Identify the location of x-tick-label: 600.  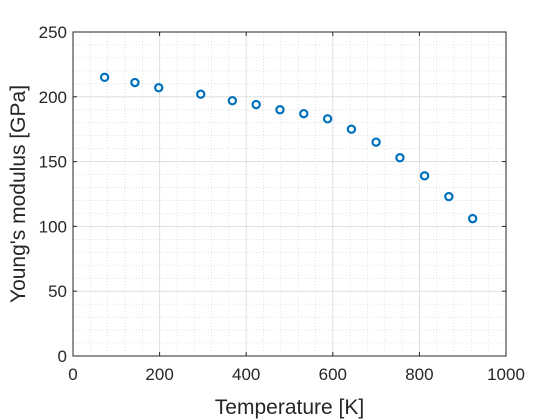
(333, 374).